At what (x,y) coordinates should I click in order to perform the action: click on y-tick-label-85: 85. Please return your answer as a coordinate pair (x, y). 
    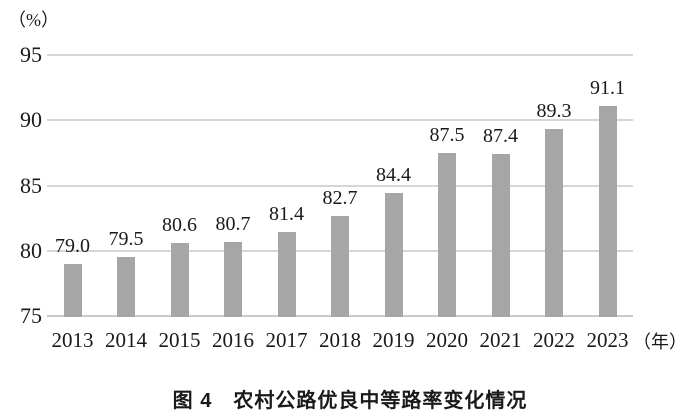
    Looking at the image, I should click on (31, 185).